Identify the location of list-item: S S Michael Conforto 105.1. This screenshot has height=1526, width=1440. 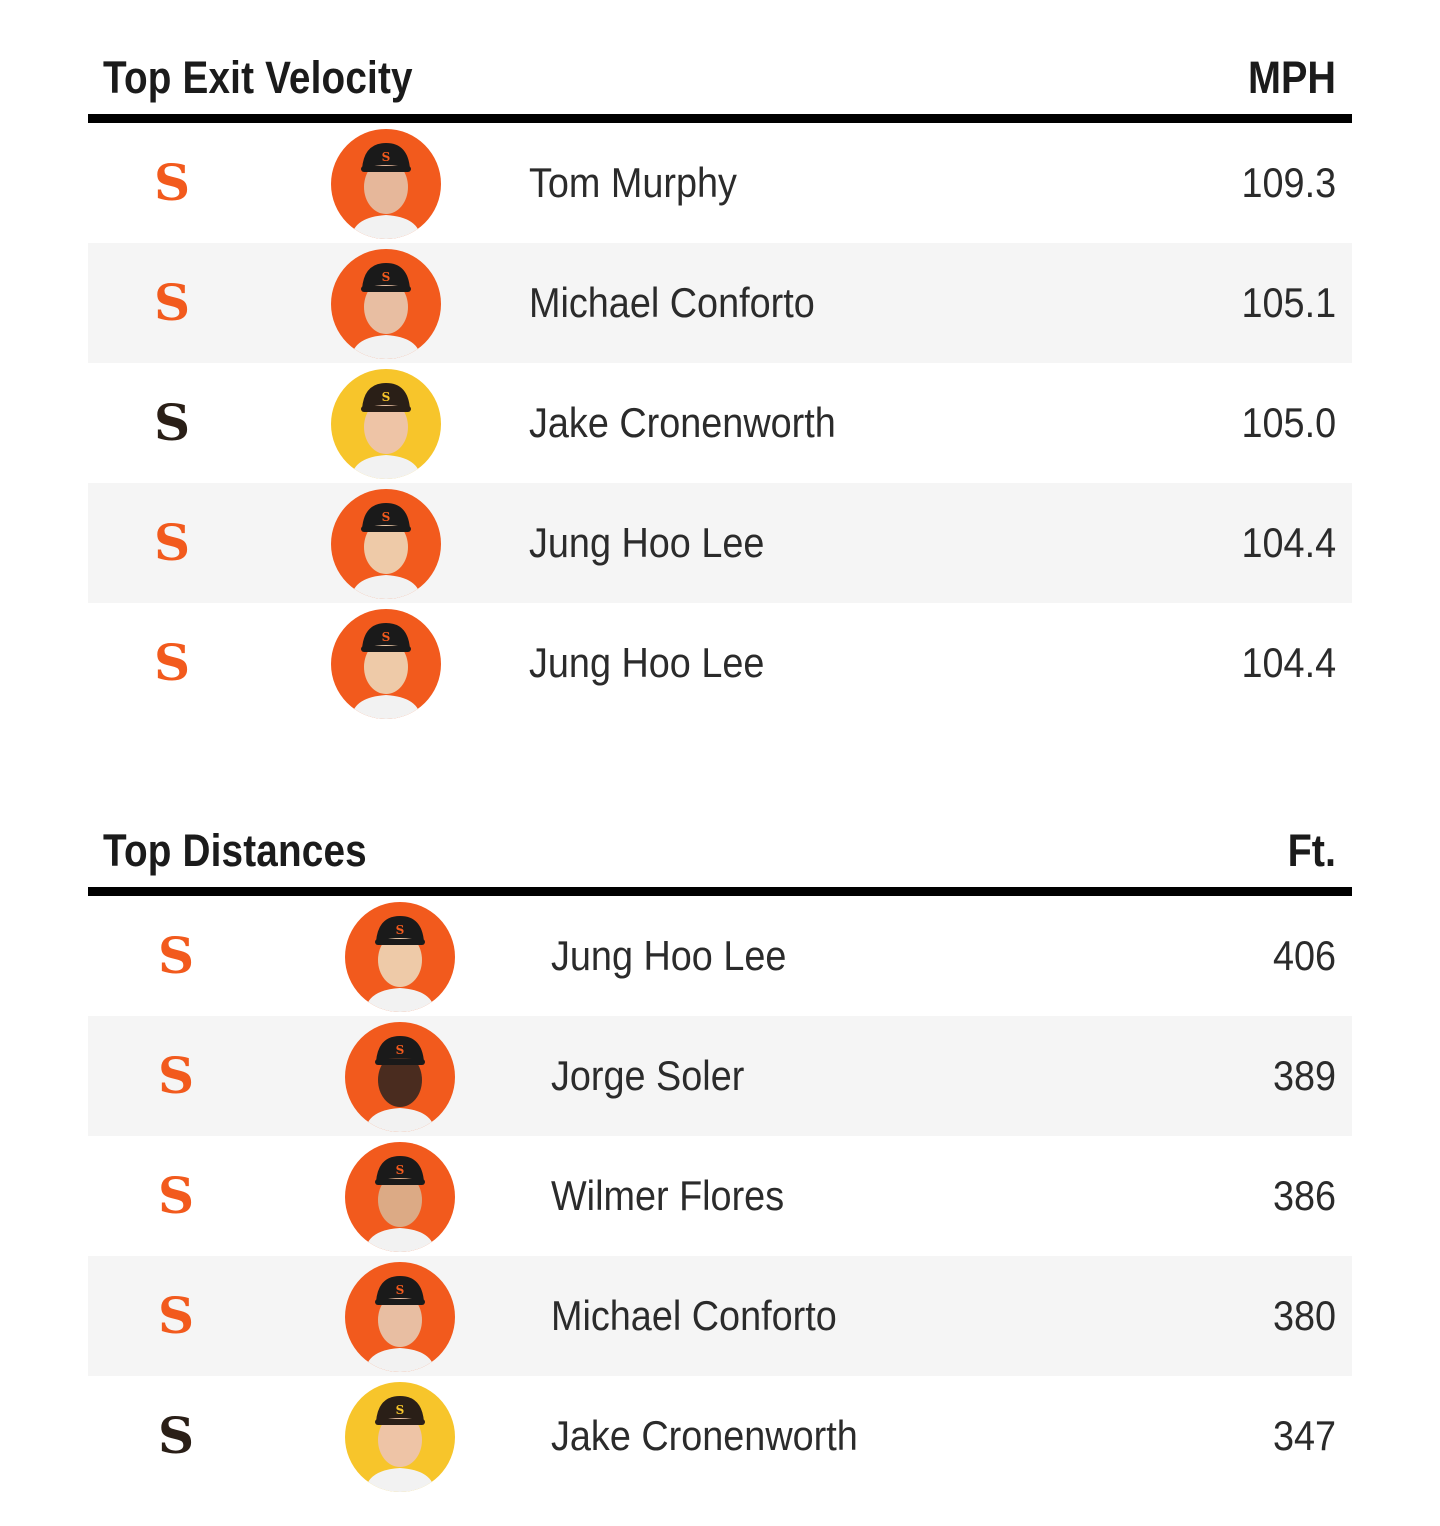
(720, 303).